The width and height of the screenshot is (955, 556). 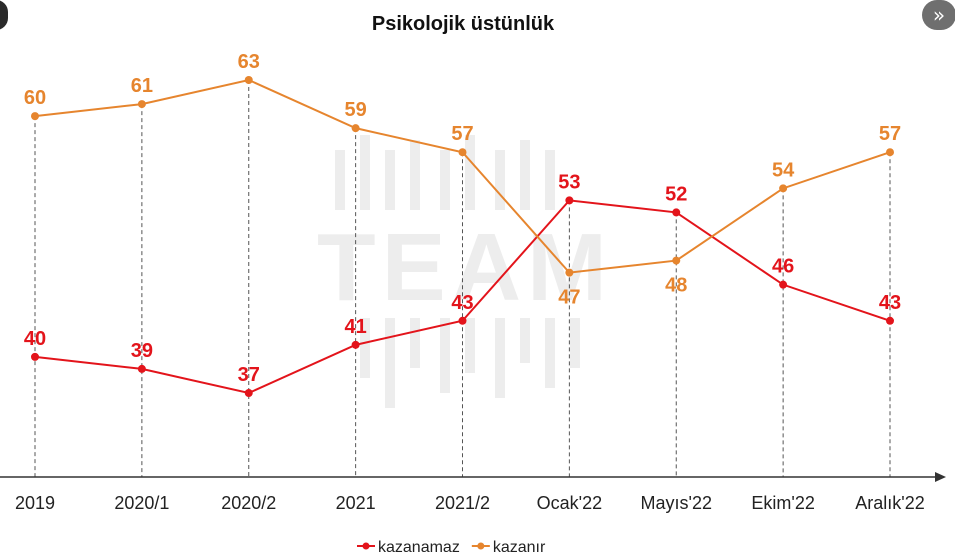 What do you see at coordinates (356, 110) in the screenshot?
I see `data-label: 59` at bounding box center [356, 110].